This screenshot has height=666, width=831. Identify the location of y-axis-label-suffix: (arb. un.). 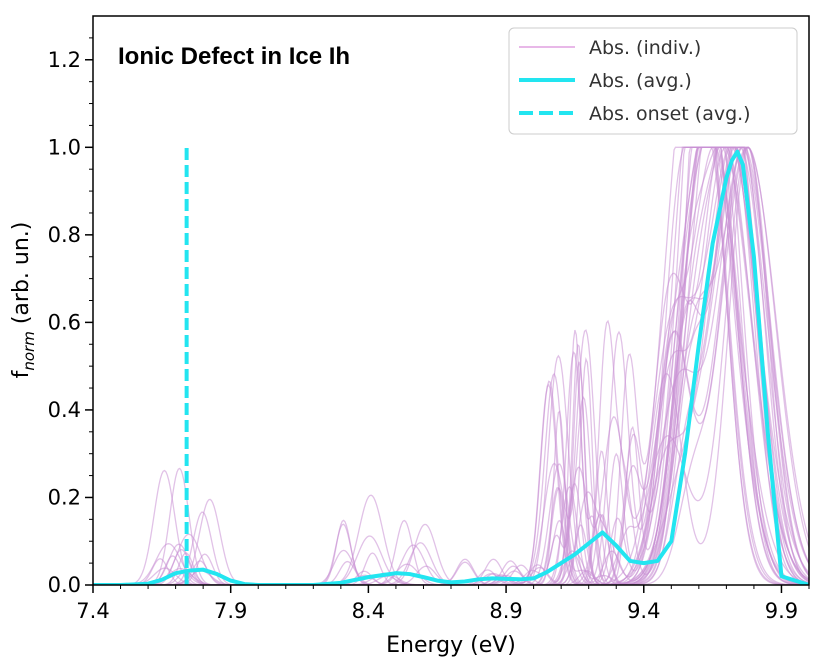
(21, 277).